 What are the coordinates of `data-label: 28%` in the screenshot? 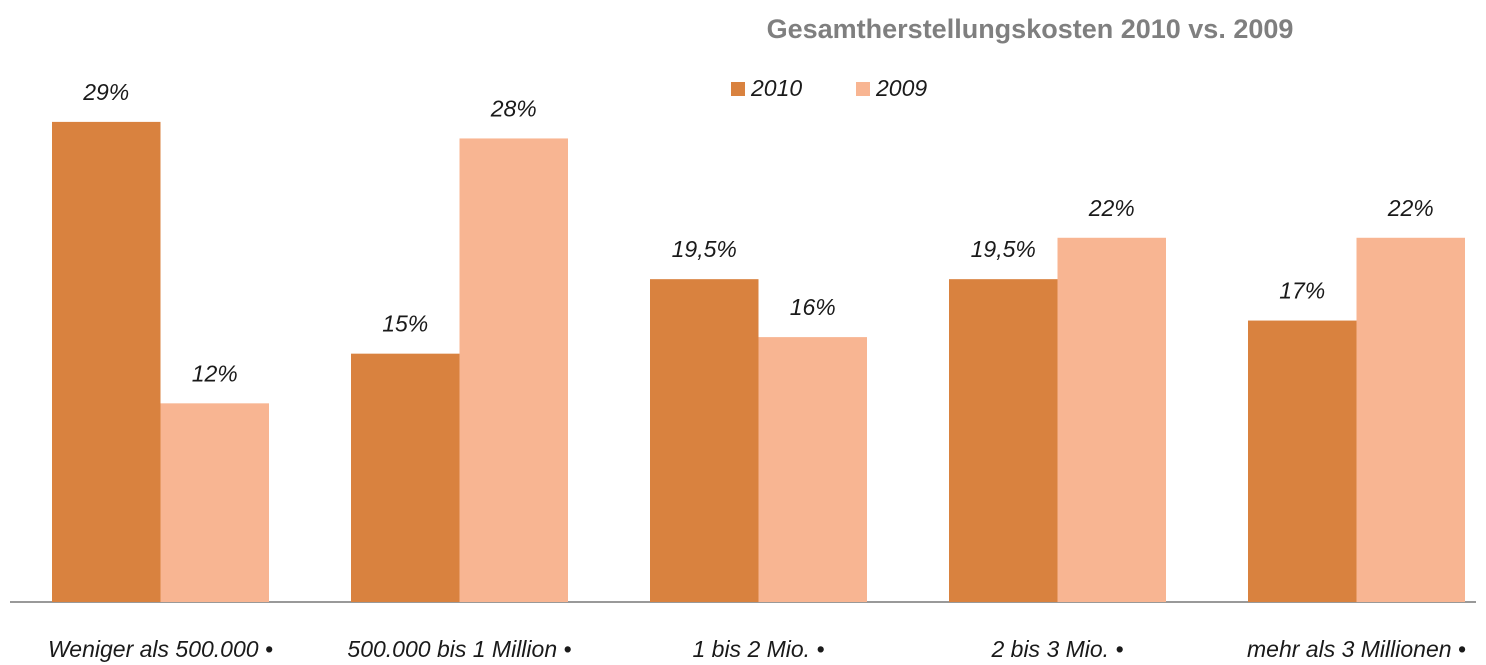 It's located at (513, 109).